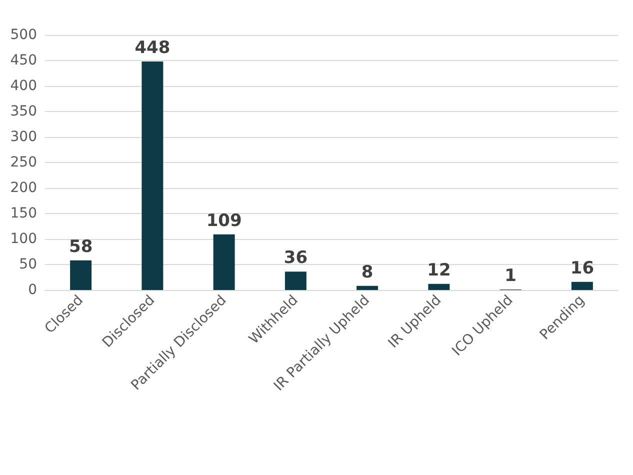 The image size is (633, 475). I want to click on y-tick-label: 350, so click(23, 112).